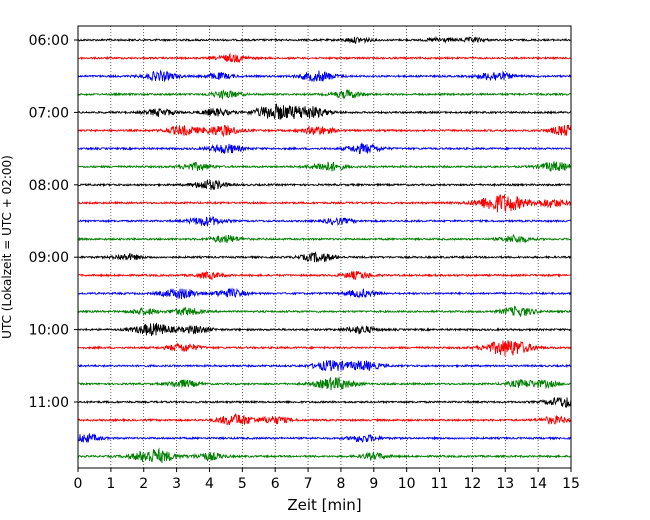  I want to click on y-tick-label-1: 07:00, so click(49, 113).